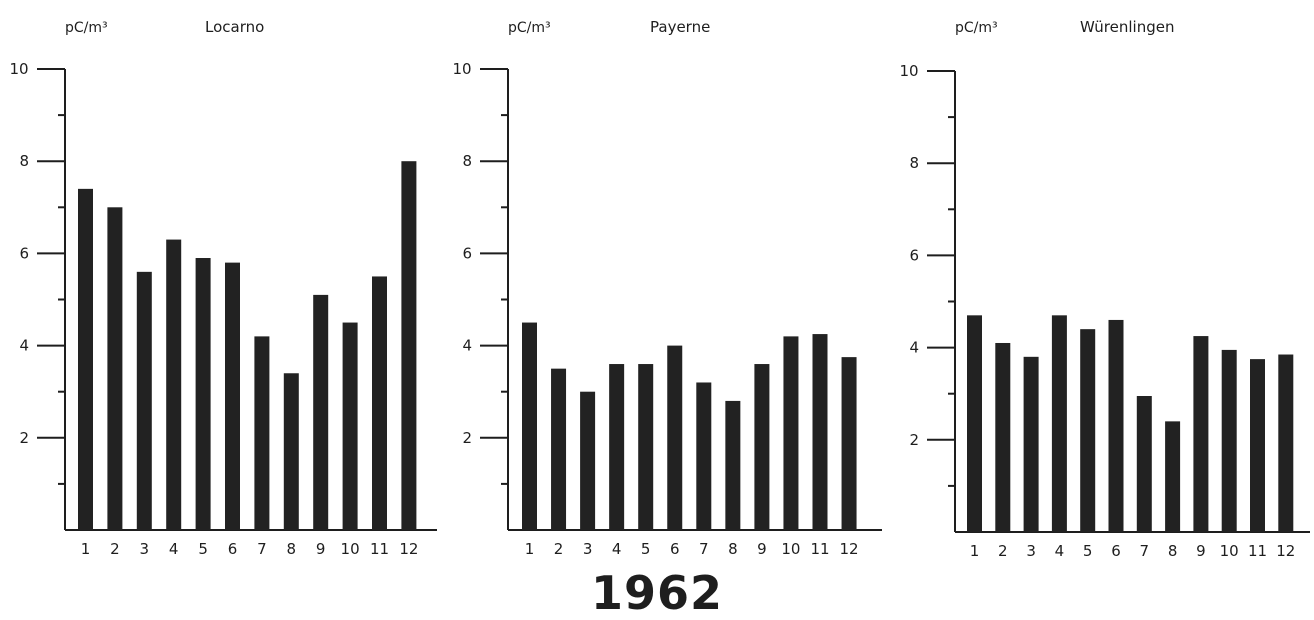 This screenshot has height=620, width=1314. I want to click on station-title: Würenlingen, so click(1127, 27).